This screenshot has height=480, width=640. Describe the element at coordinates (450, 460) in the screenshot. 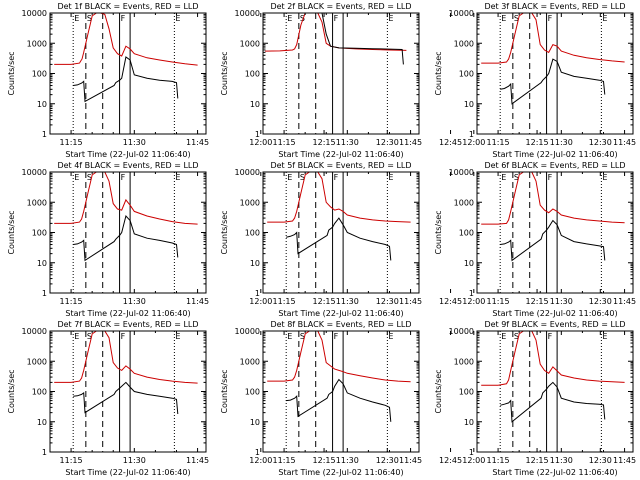

I see `x-tick-label: 12:45` at that location.